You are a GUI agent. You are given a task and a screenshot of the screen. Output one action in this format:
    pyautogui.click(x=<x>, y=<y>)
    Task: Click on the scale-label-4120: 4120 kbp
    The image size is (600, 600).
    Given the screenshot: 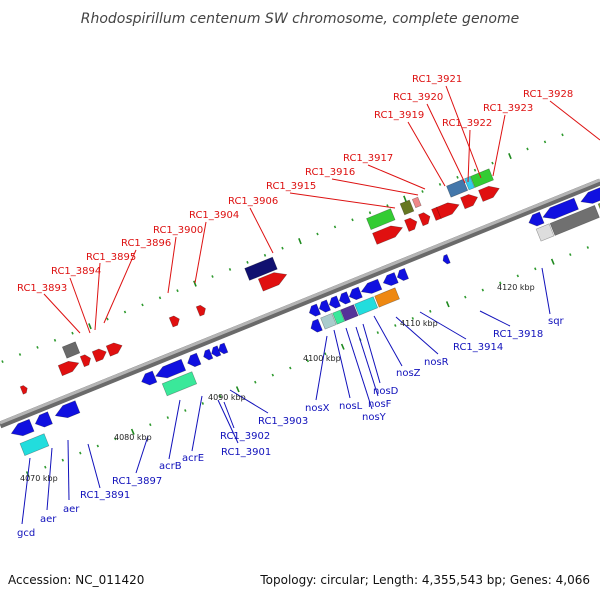 What is the action you would take?
    pyautogui.click(x=516, y=287)
    